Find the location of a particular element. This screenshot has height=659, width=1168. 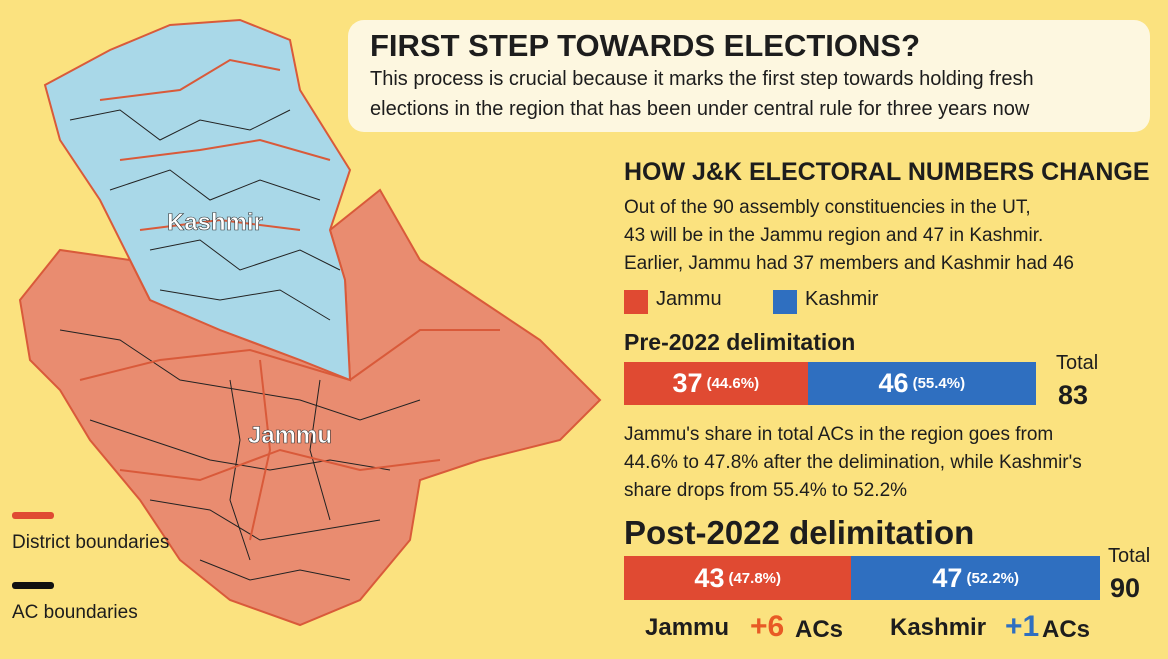

kashmir-region is located at coordinates (197, 200).